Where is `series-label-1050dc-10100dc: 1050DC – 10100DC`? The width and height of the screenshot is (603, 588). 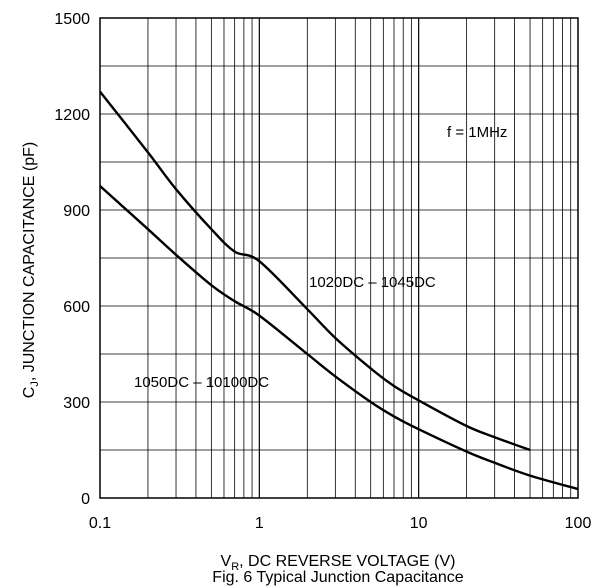
series-label-1050dc-10100dc: 1050DC – 10100DC is located at coordinates (201, 382).